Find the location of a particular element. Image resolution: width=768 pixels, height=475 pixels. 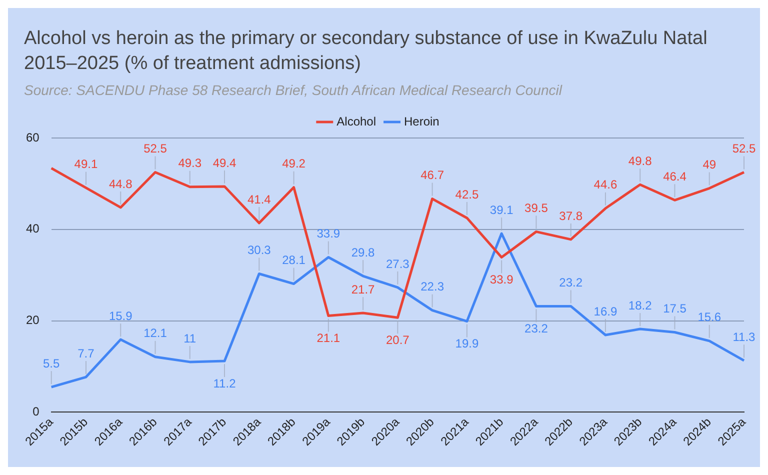

chart-title: Alcohol vs heroin as the primary or secondary substance of use in KwaZulu Natal 2015–2025 (% of treatment admissions) is located at coordinates (365, 51).